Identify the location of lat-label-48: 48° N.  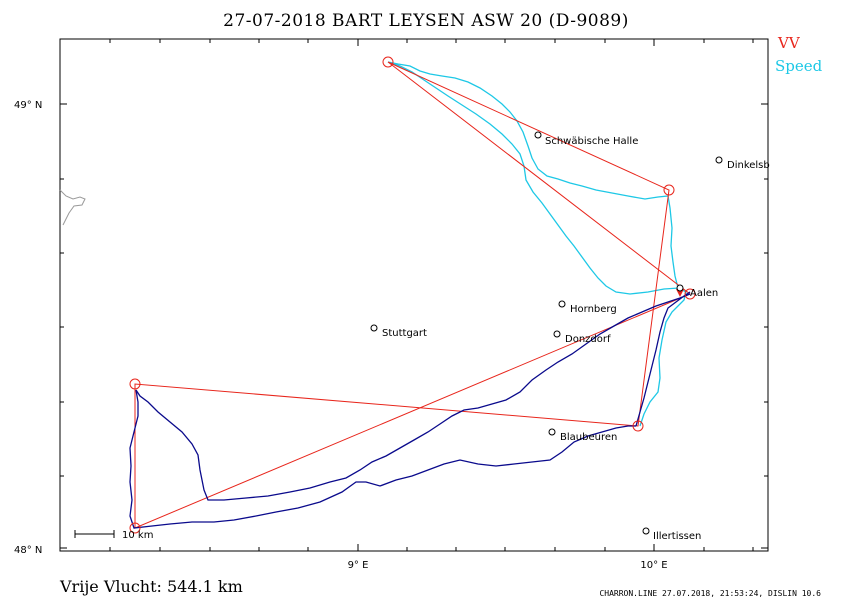
(28, 550).